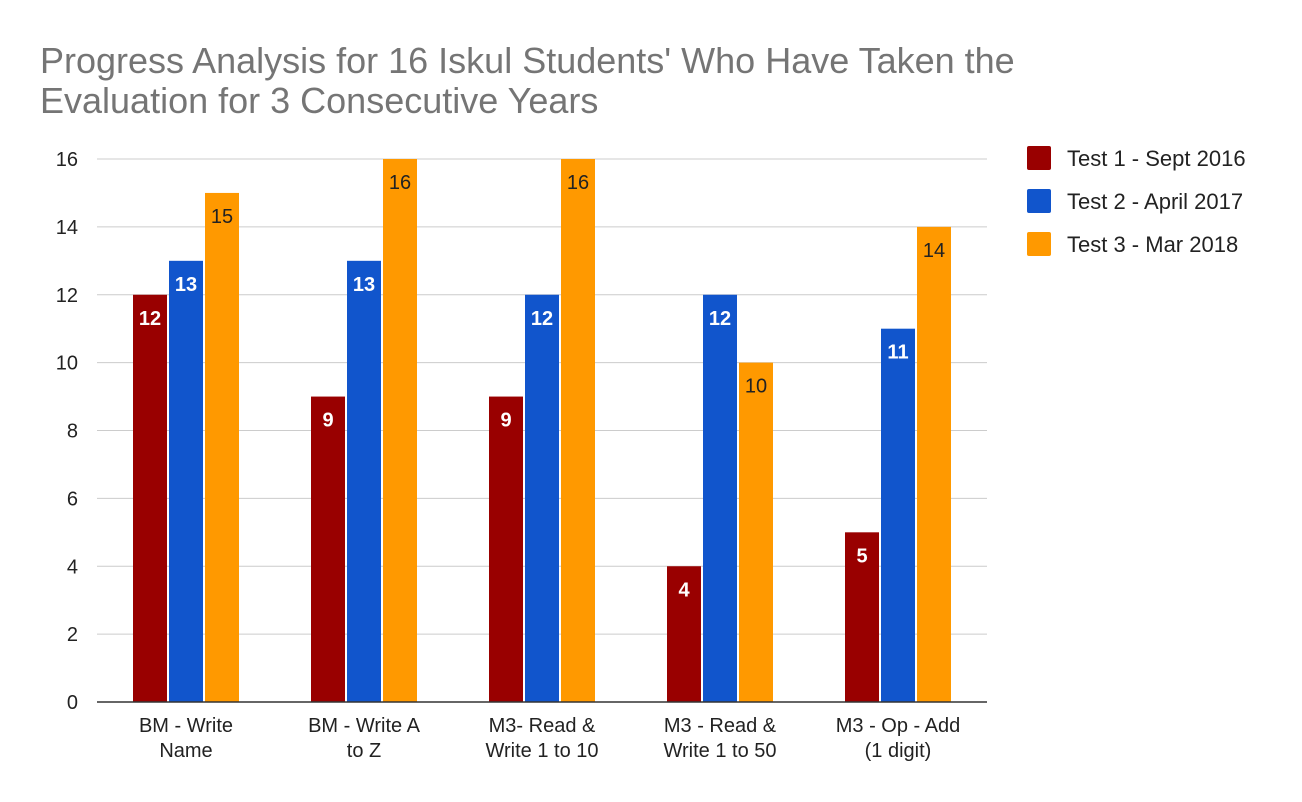 The height and width of the screenshot is (802, 1302). Describe the element at coordinates (542, 726) in the screenshot. I see `x-category-label: M3- Read &` at that location.